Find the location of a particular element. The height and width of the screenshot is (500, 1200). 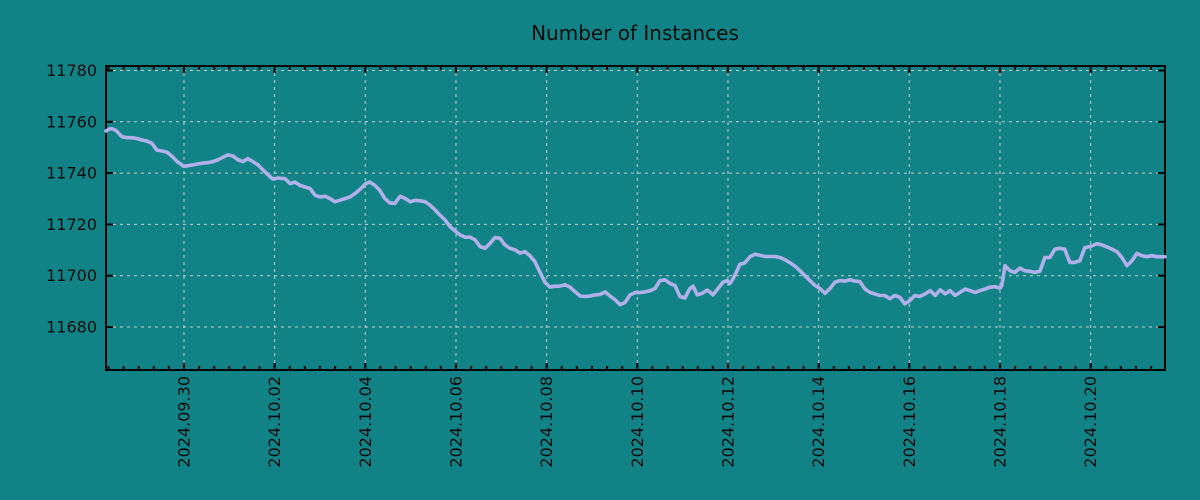

y-tick-label: 11680 is located at coordinates (71, 327).